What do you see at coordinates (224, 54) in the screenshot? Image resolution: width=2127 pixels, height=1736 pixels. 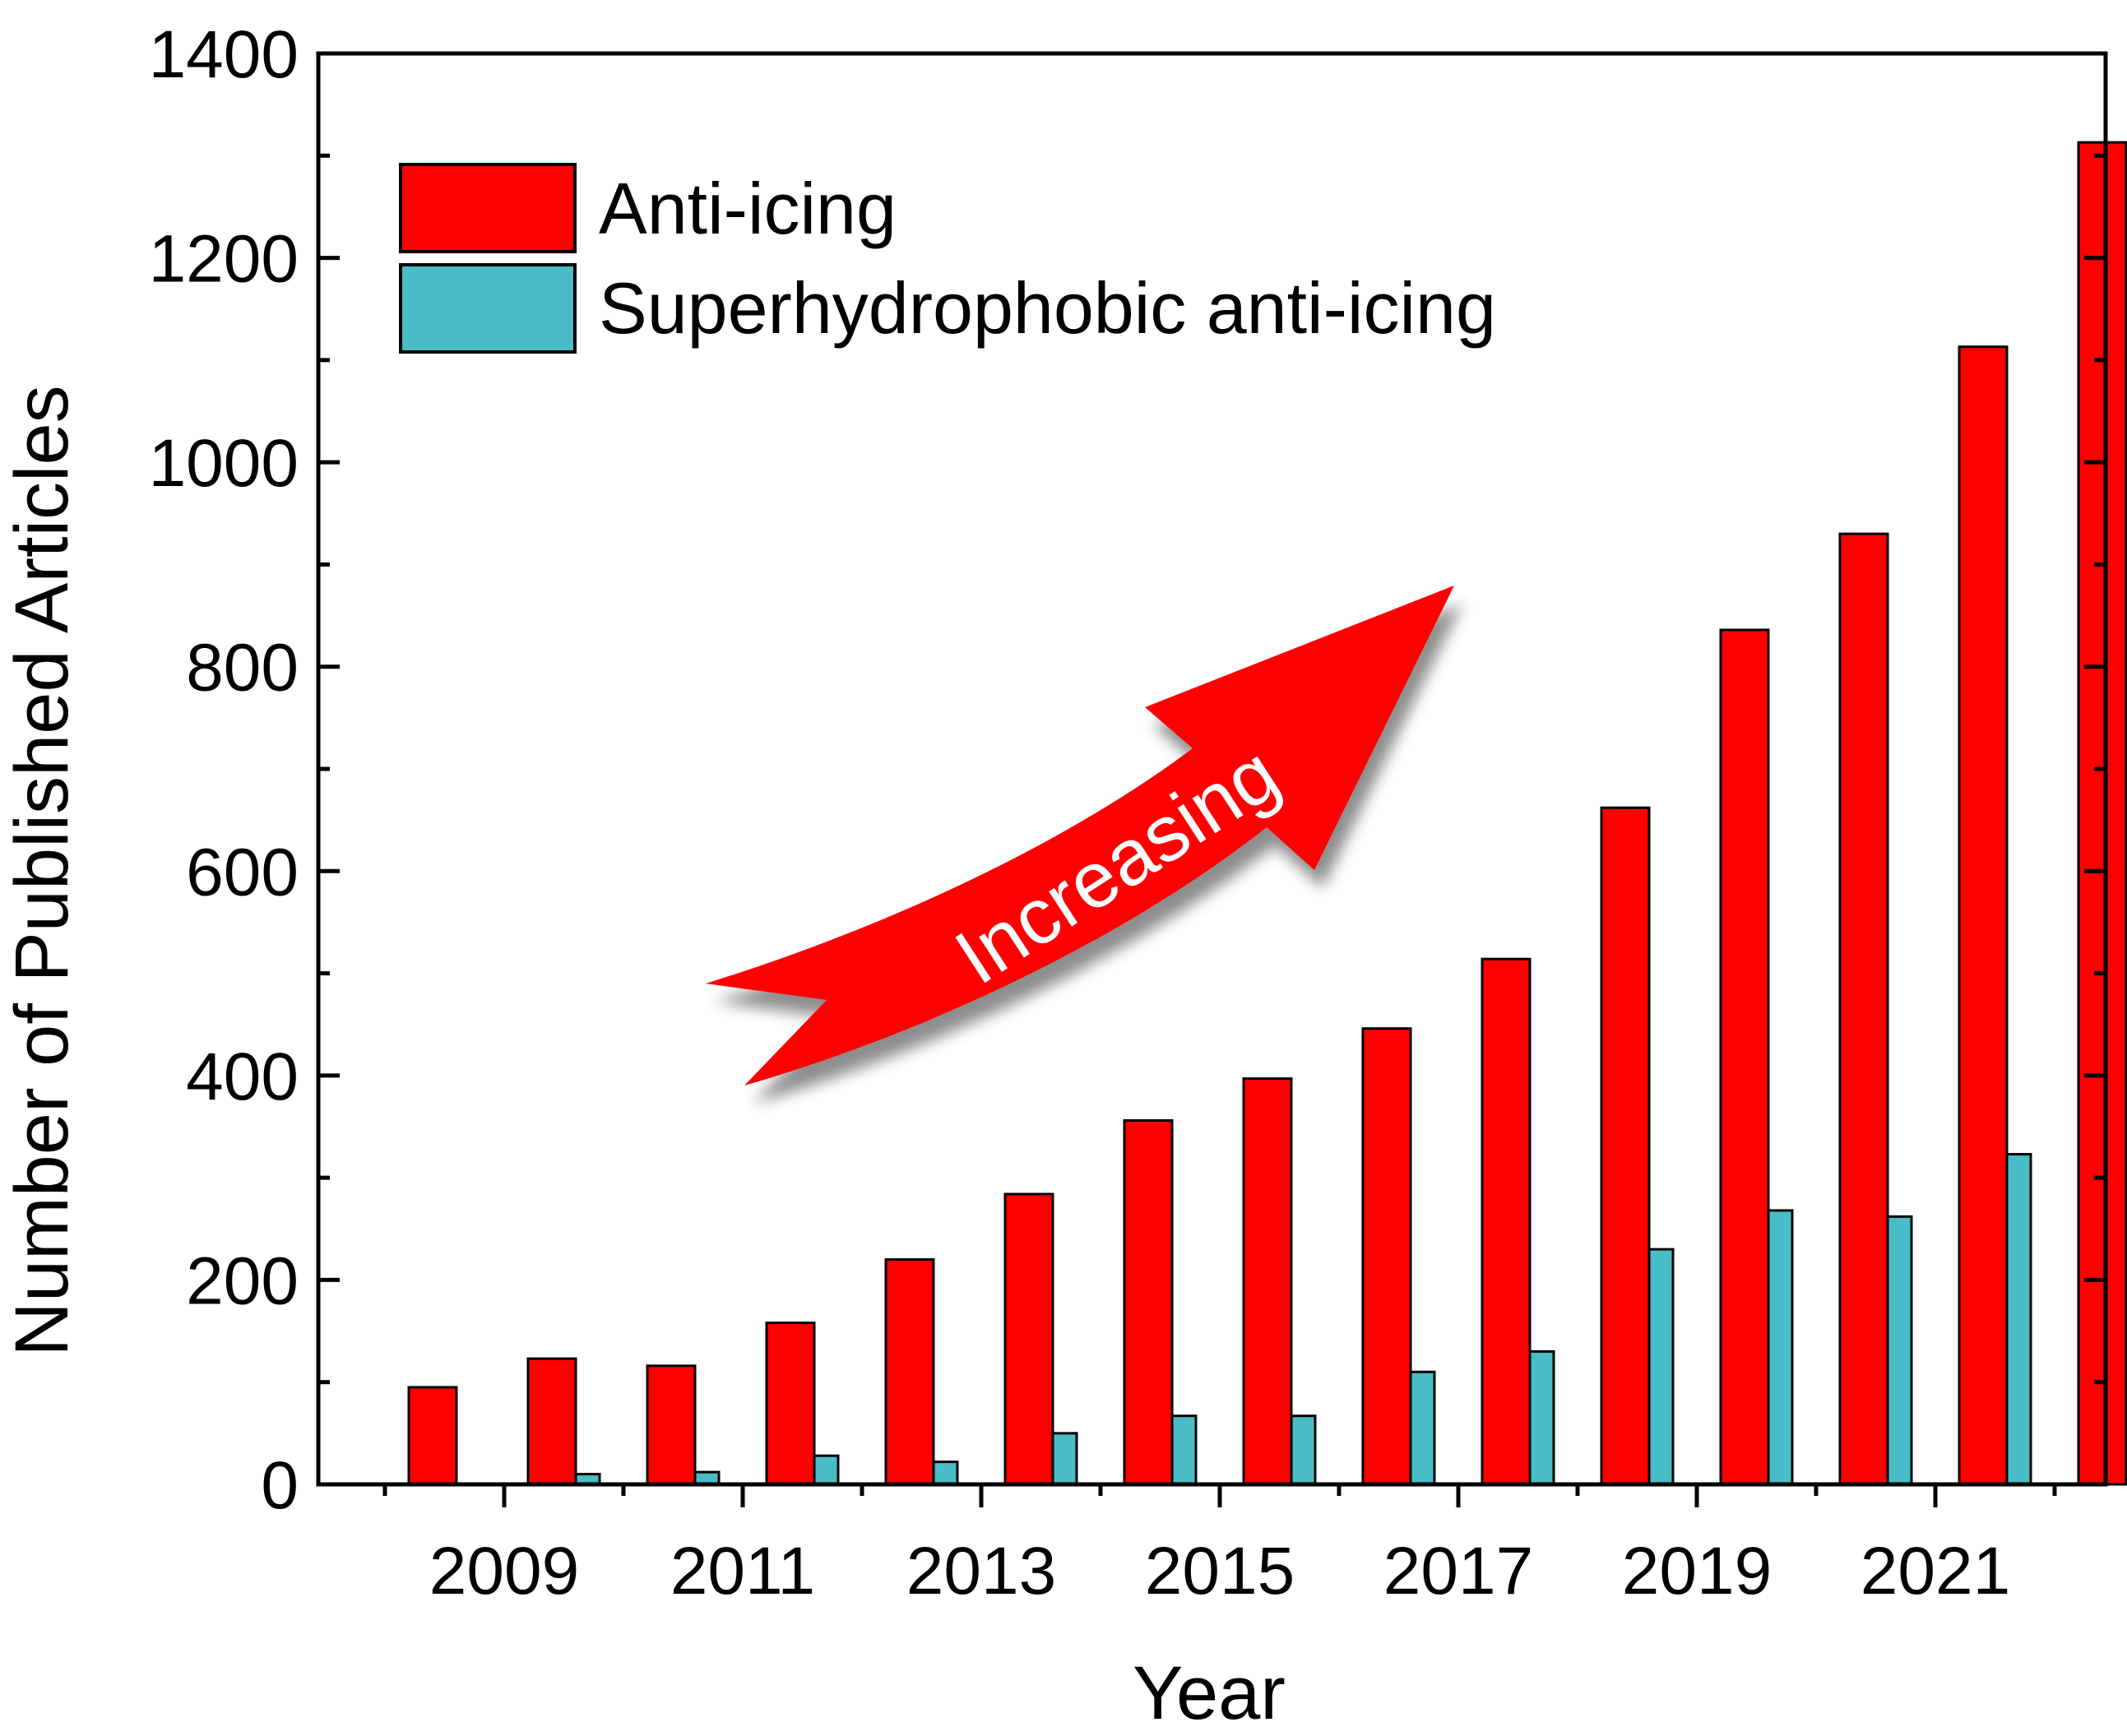 I see `y-tick-label: 1400` at bounding box center [224, 54].